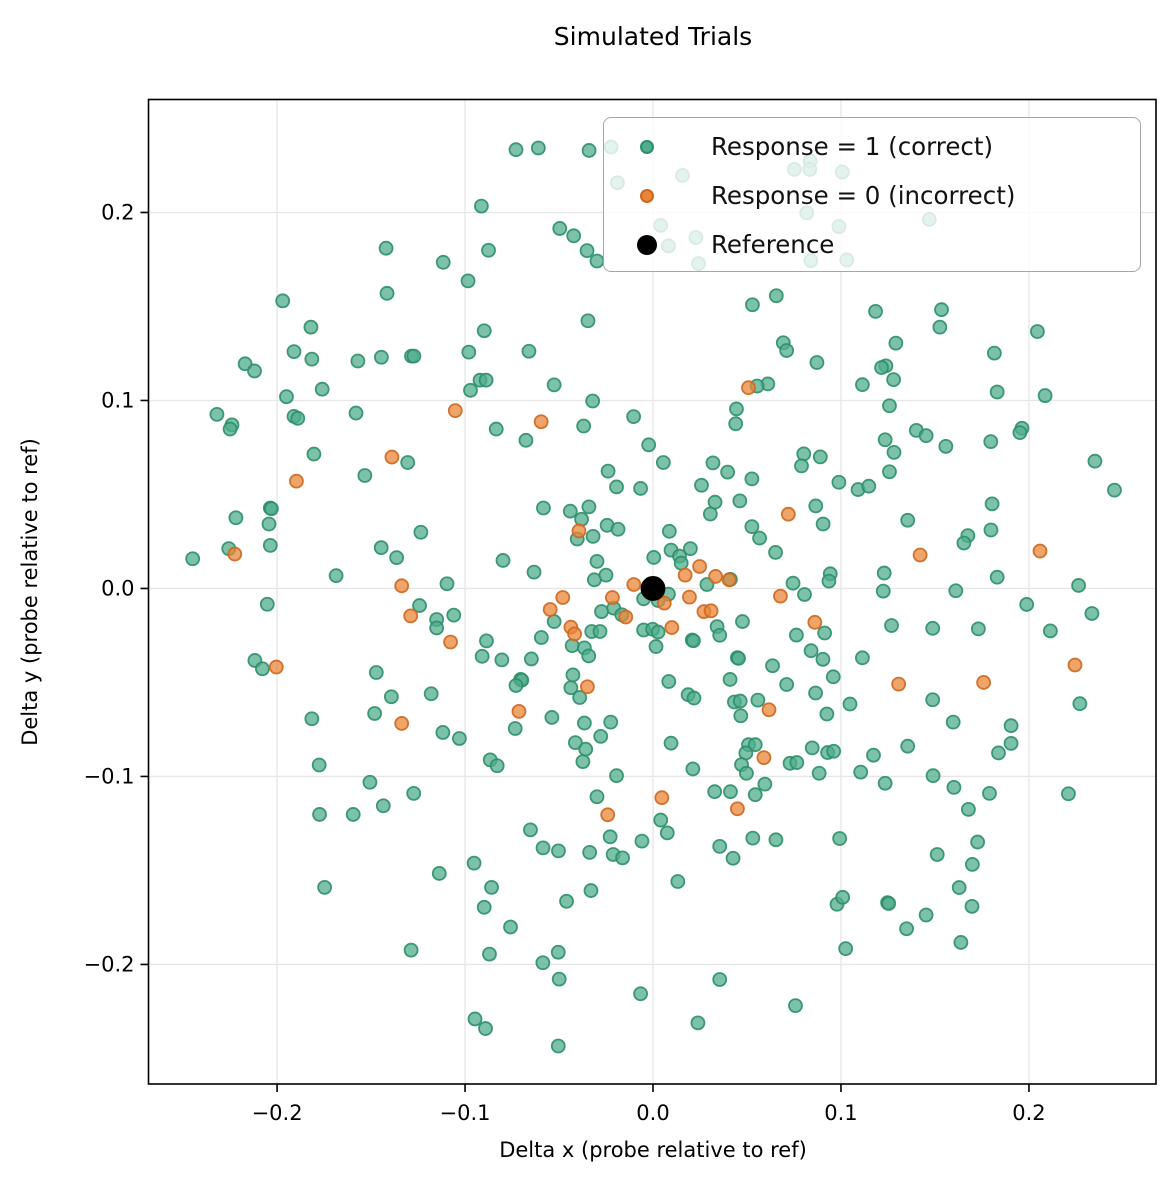  What do you see at coordinates (647, 146) in the screenshot?
I see `correct-marker-icon` at bounding box center [647, 146].